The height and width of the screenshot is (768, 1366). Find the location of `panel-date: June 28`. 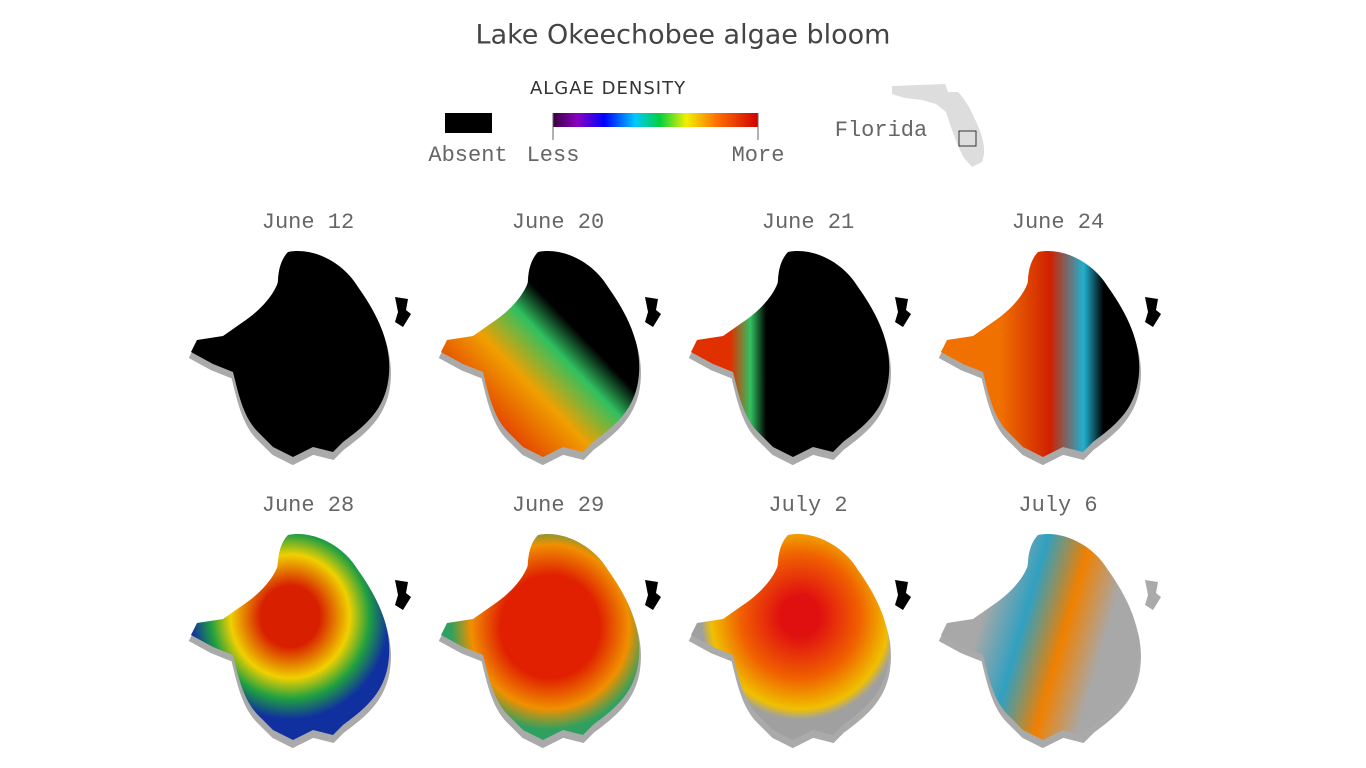

panel-date: June 28 is located at coordinates (308, 505).